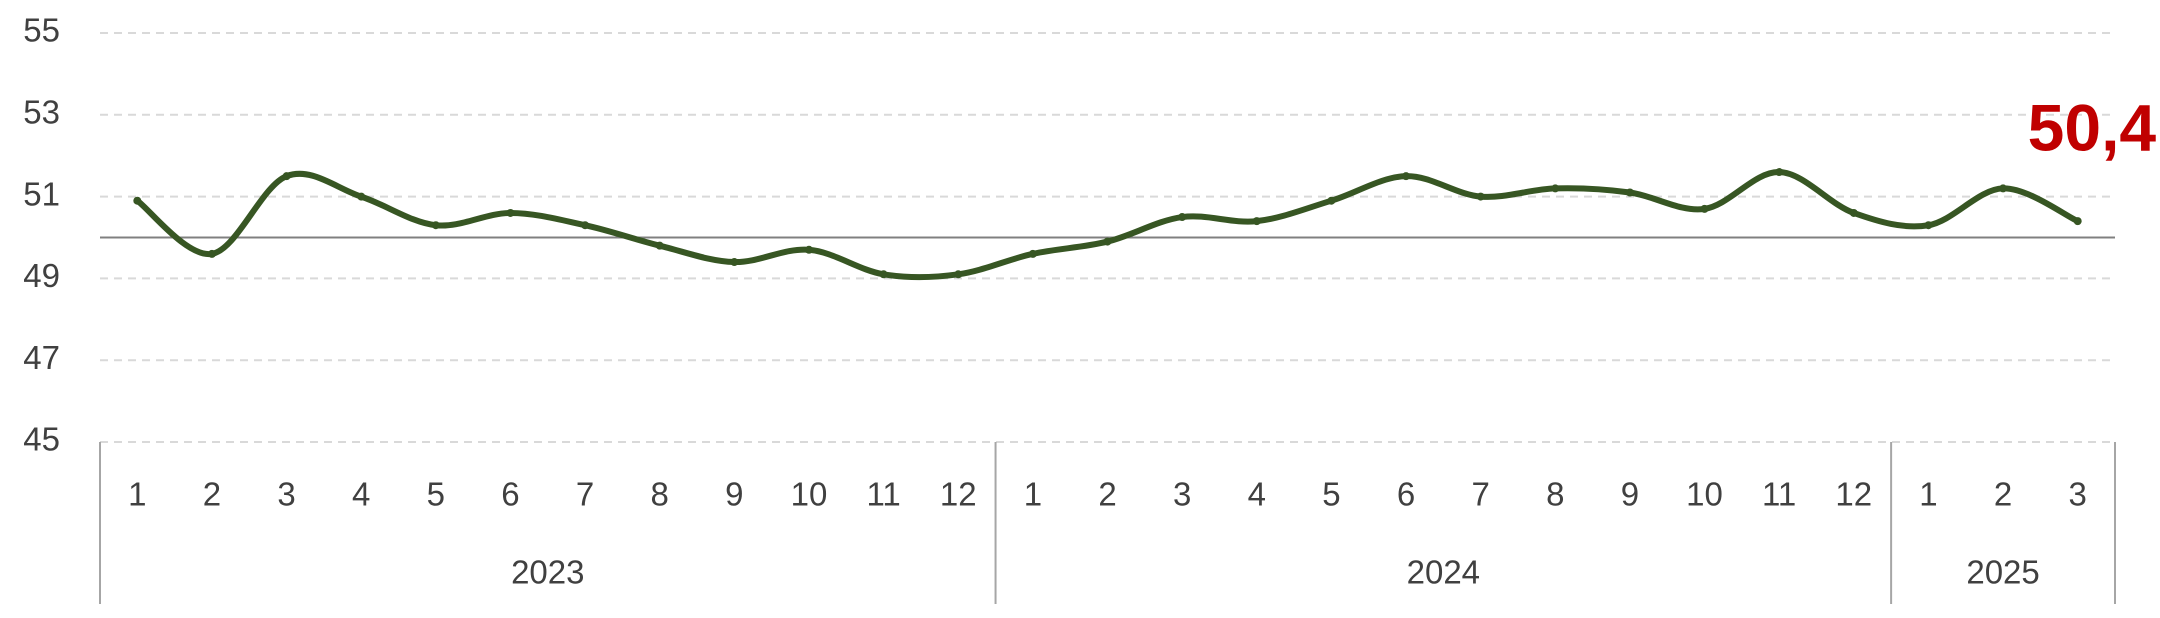 The width and height of the screenshot is (2160, 618). What do you see at coordinates (41, 193) in the screenshot?
I see `y-tick-label: 51` at bounding box center [41, 193].